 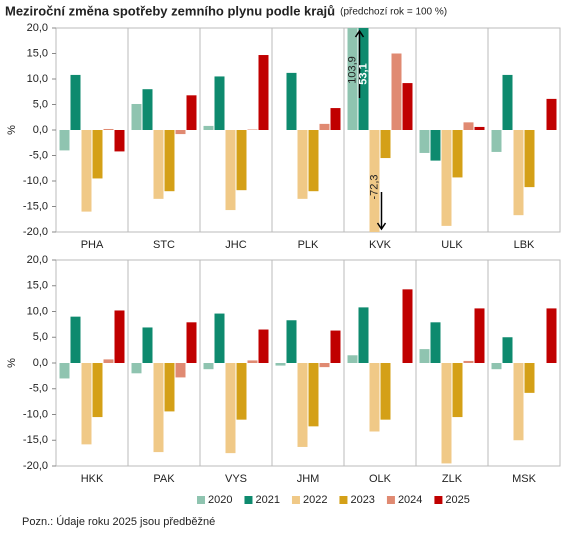 I want to click on x-tick-label: ULK, so click(x=452, y=245).